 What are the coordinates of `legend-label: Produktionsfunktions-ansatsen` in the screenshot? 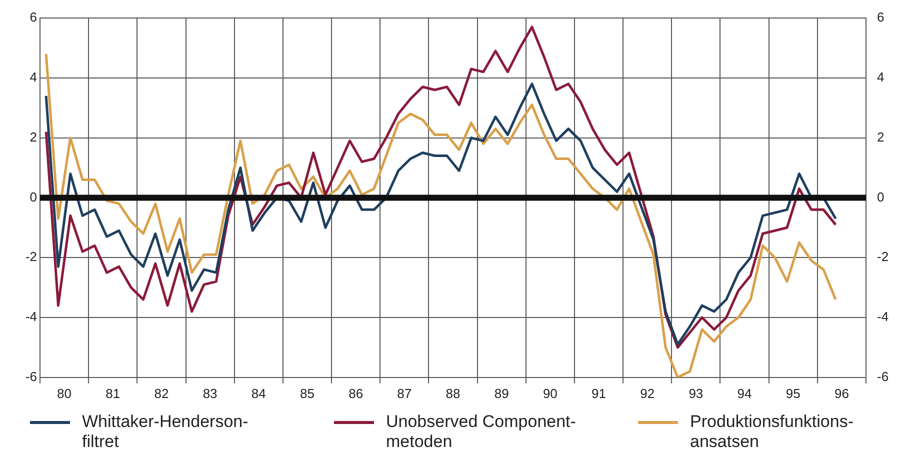 It's located at (772, 432).